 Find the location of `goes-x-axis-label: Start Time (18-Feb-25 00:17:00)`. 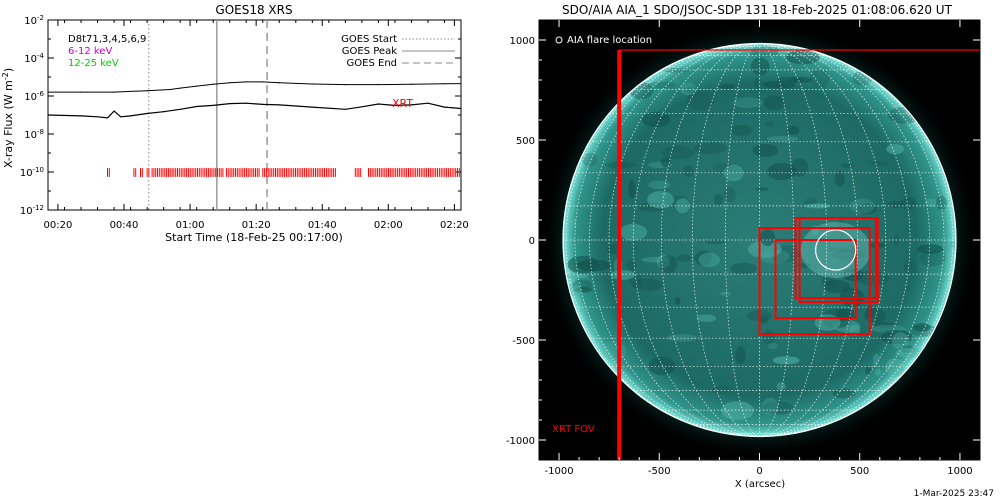

goes-x-axis-label: Start Time (18-Feb-25 00:17:00) is located at coordinates (254, 237).